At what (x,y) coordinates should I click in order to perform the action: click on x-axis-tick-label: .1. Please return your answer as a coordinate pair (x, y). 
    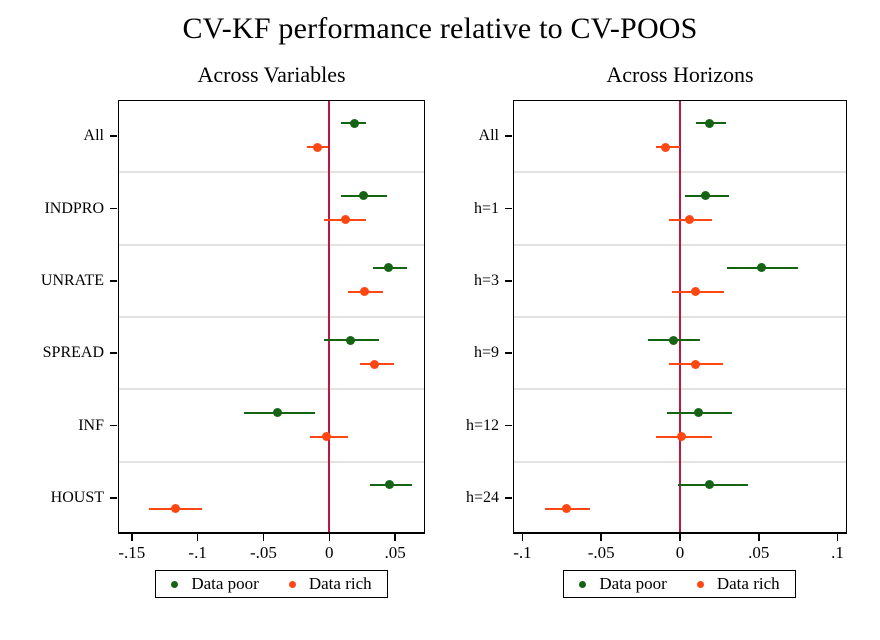
    Looking at the image, I should click on (837, 552).